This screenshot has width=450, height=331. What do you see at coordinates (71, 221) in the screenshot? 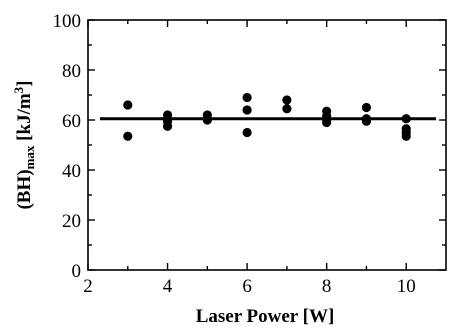
I see `y-tick-label: 20` at bounding box center [71, 221].